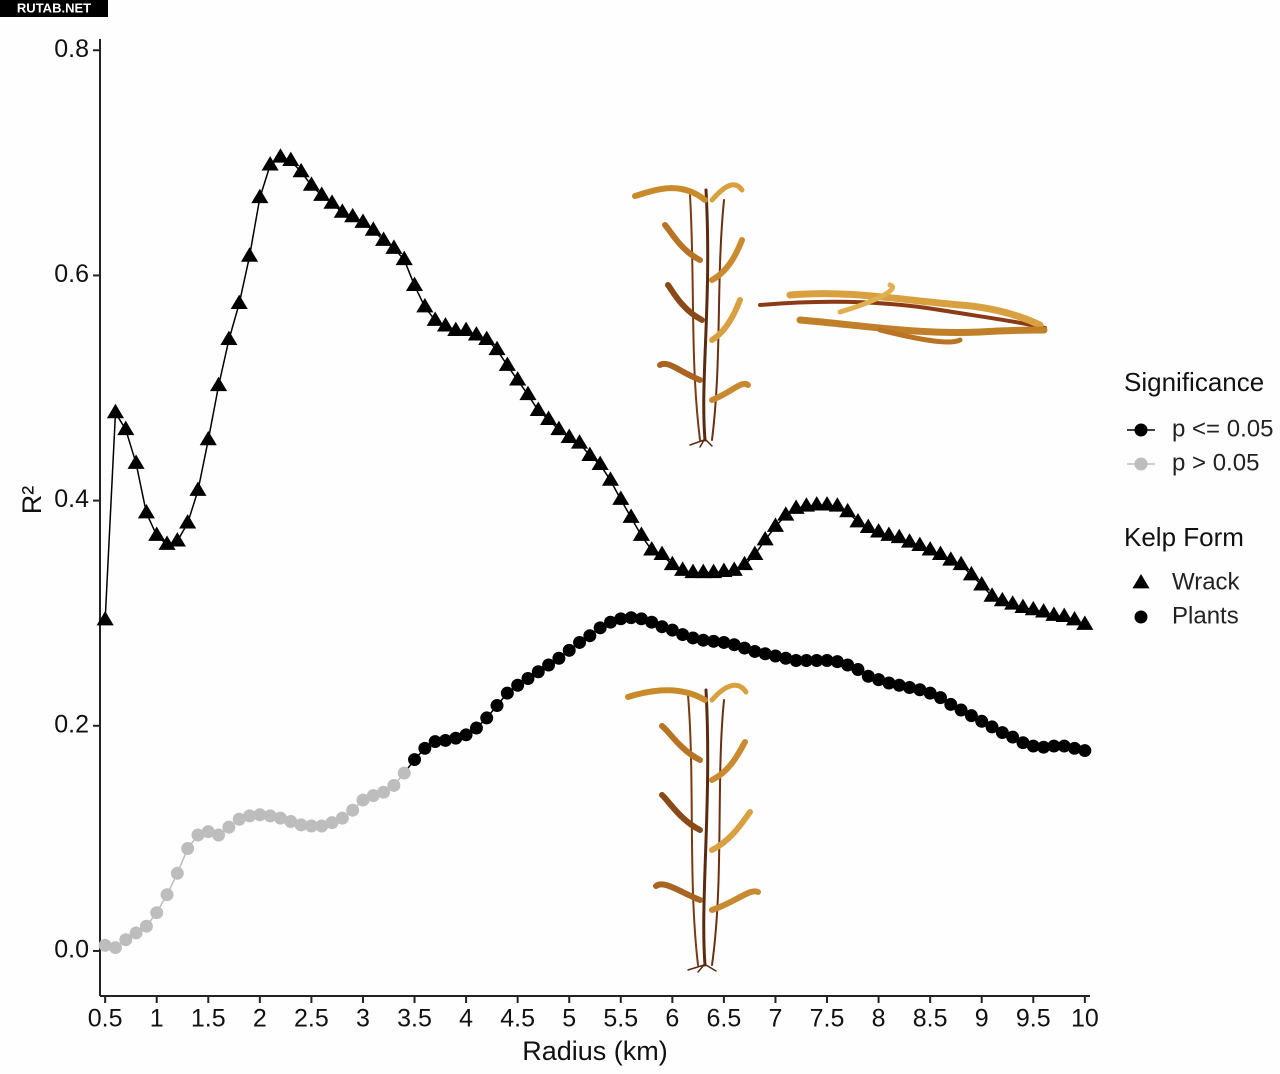  Describe the element at coordinates (569, 1019) in the screenshot. I see `x-tick-label: 5` at that location.